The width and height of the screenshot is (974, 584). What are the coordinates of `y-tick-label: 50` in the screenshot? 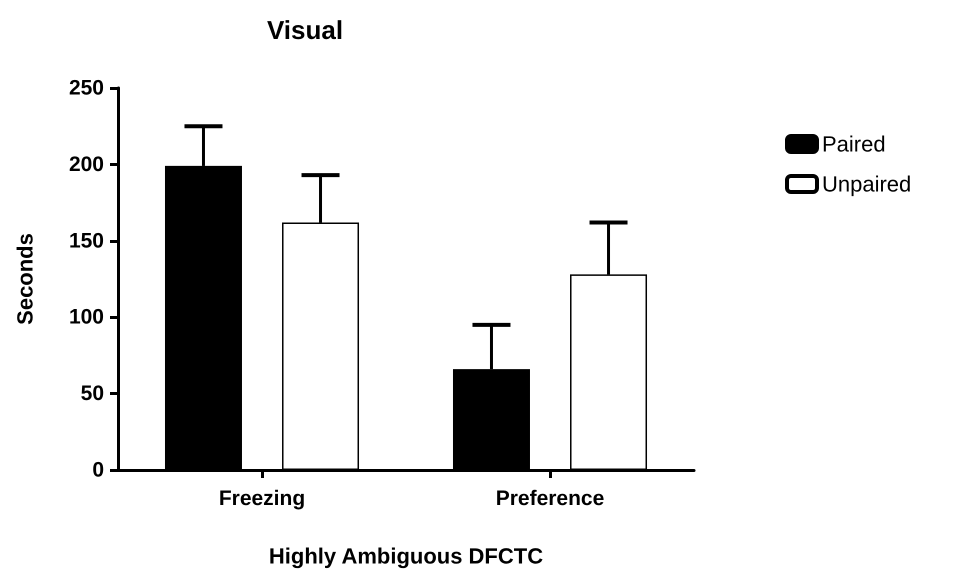 It's located at (92, 394).